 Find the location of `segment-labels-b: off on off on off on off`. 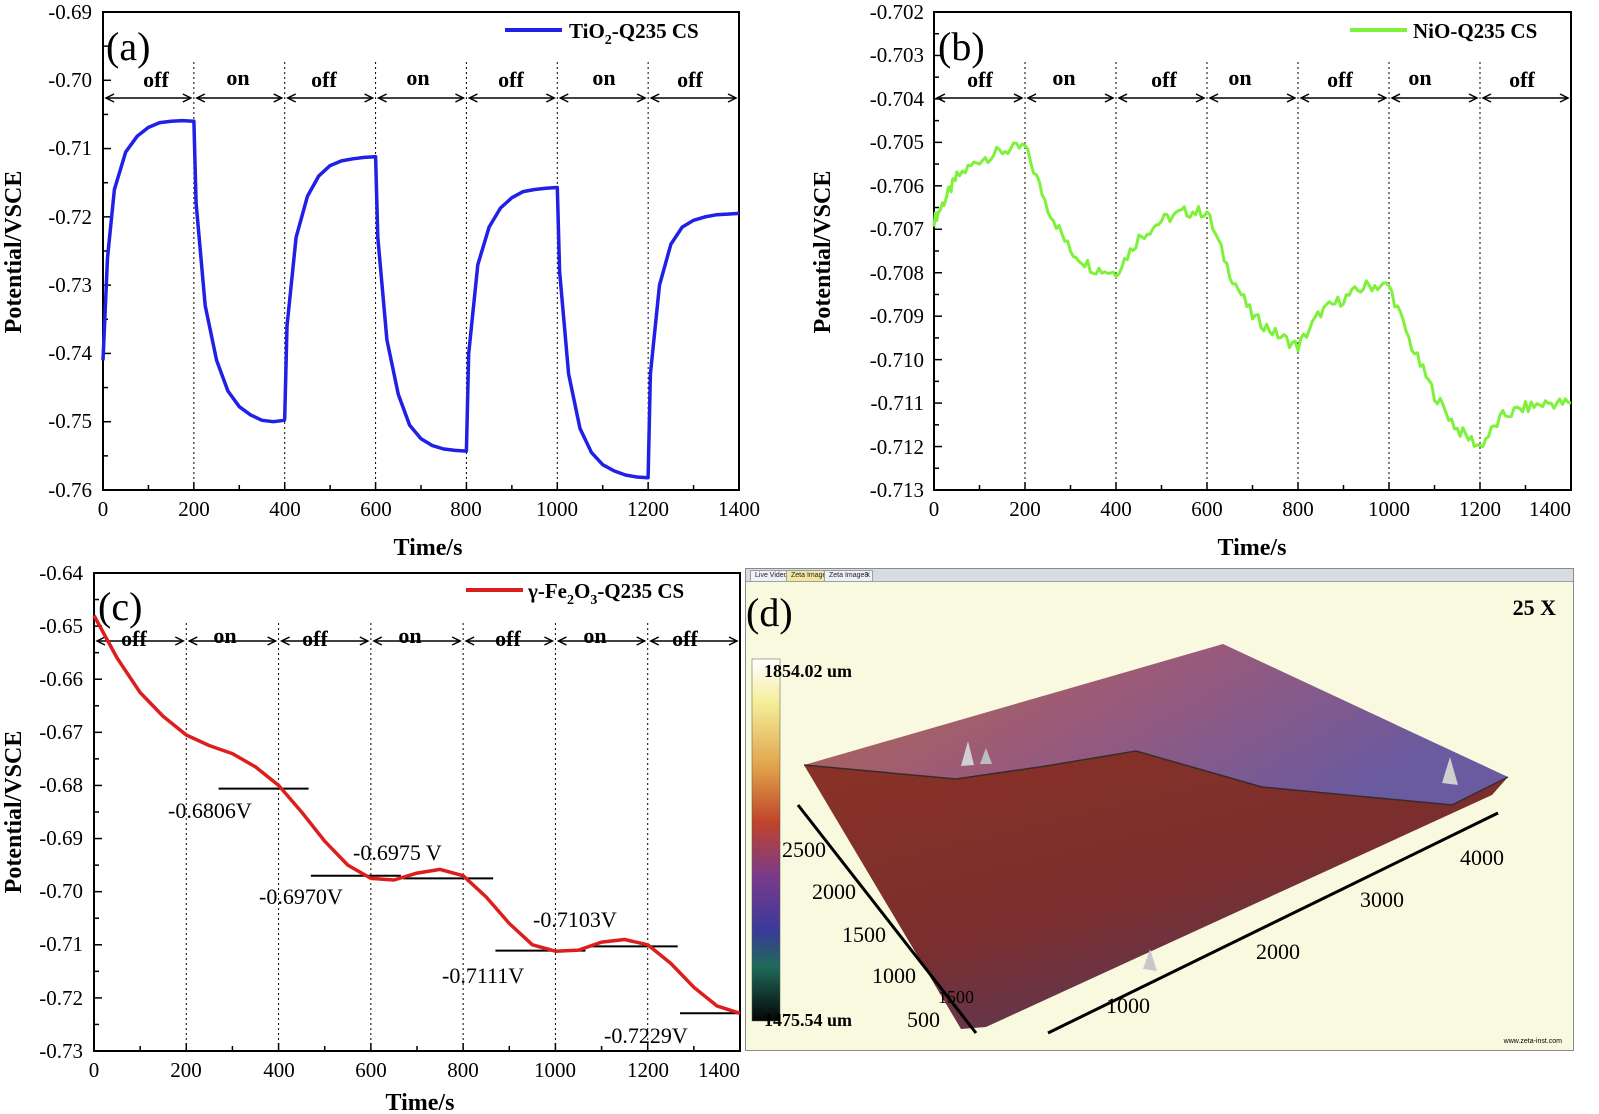

segment-labels-b: off on off on off on off is located at coordinates (1251, 78).